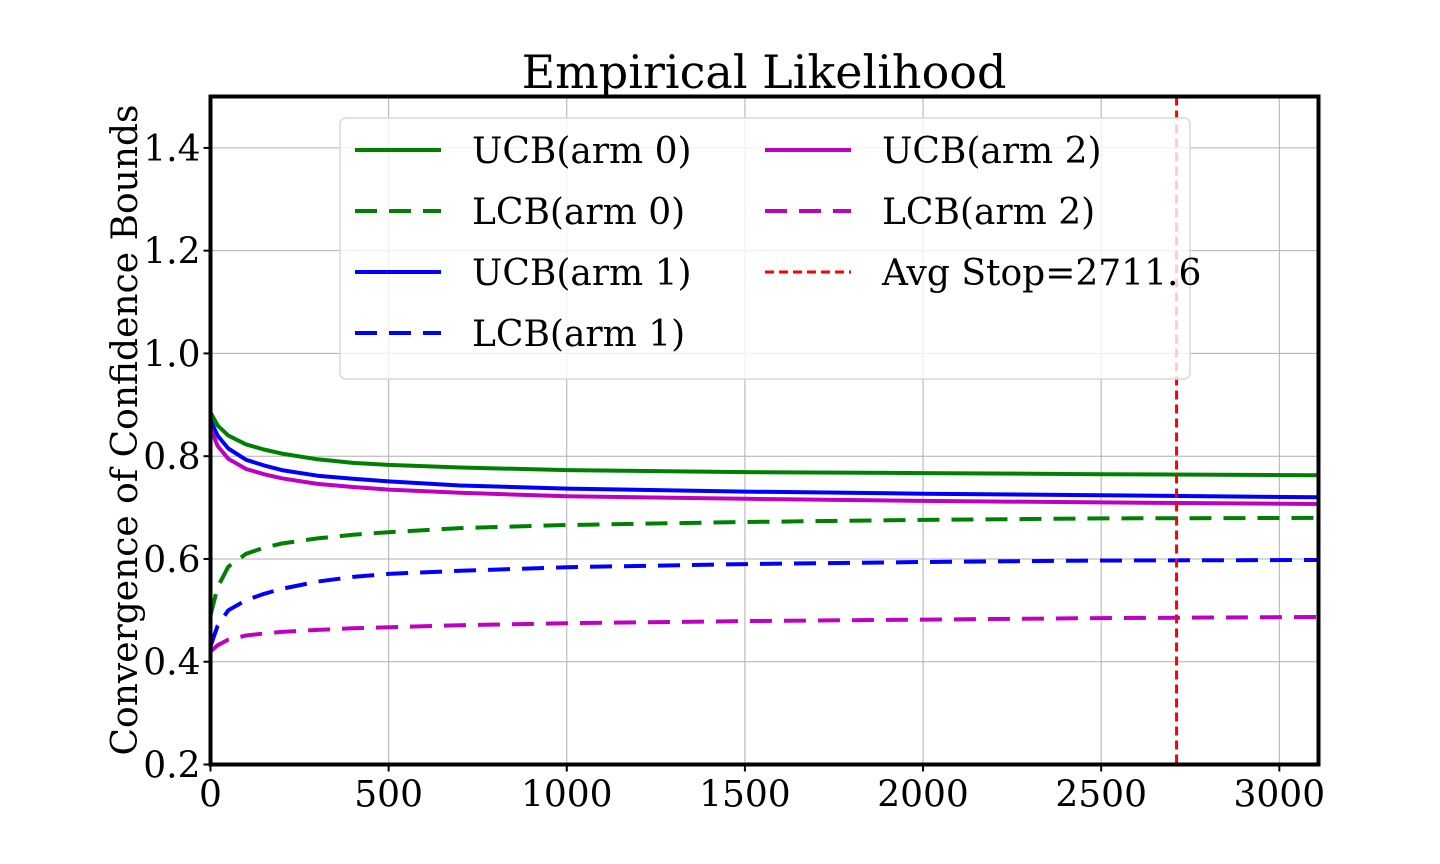 The width and height of the screenshot is (1440, 864). What do you see at coordinates (171, 252) in the screenshot?
I see `y-tick-label: 1.2` at bounding box center [171, 252].